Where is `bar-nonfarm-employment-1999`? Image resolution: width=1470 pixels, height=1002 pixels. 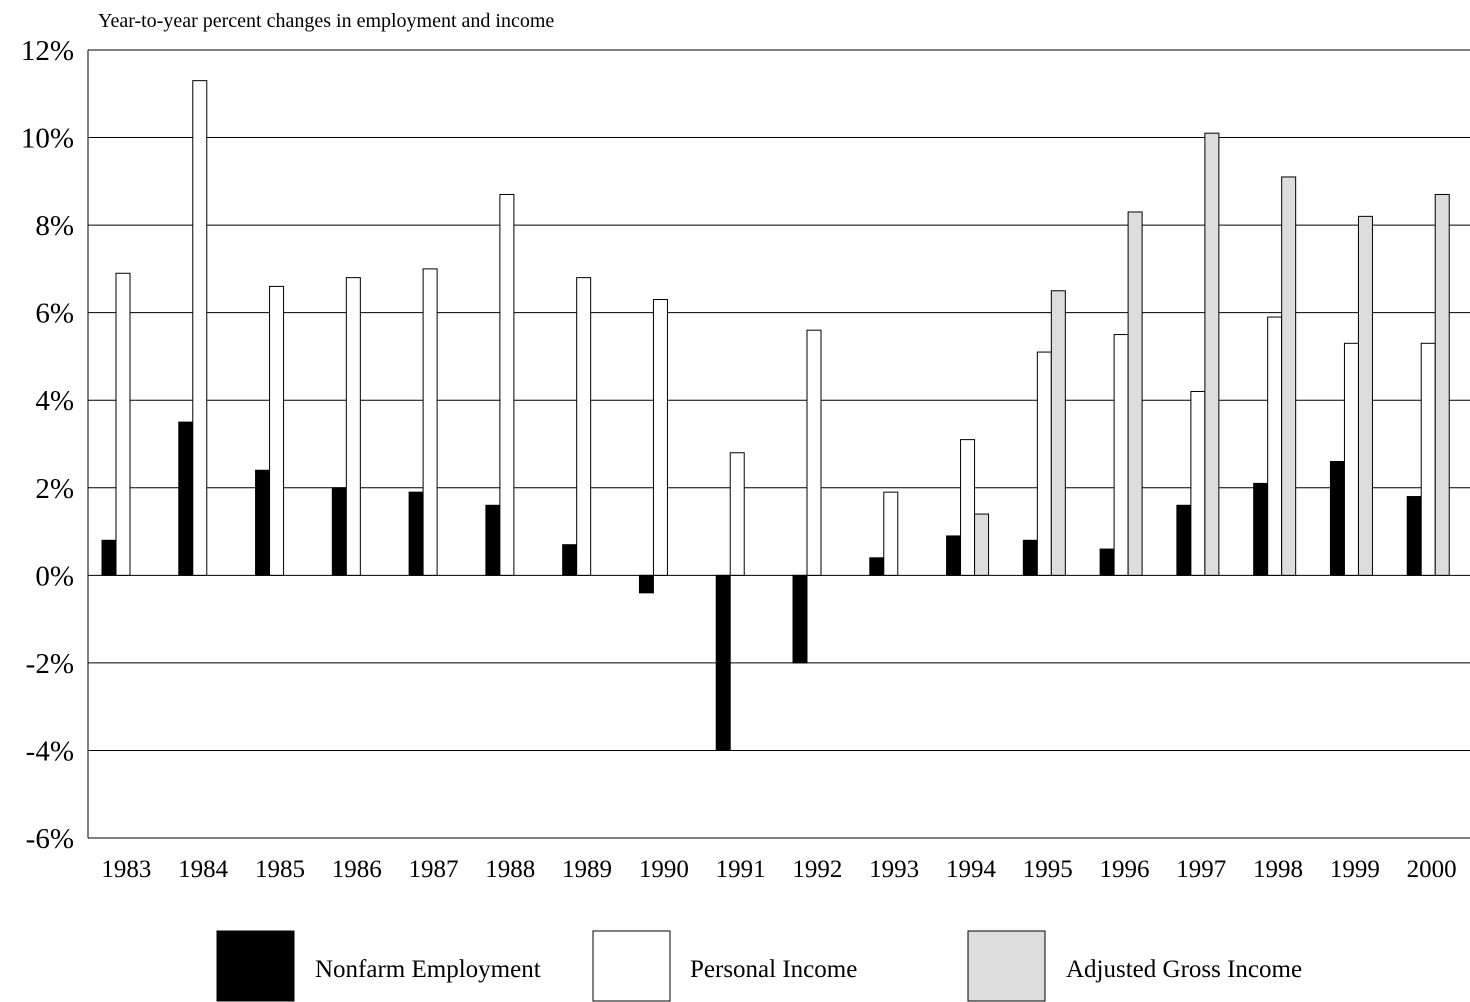
bar-nonfarm-employment-1999 is located at coordinates (1337, 518).